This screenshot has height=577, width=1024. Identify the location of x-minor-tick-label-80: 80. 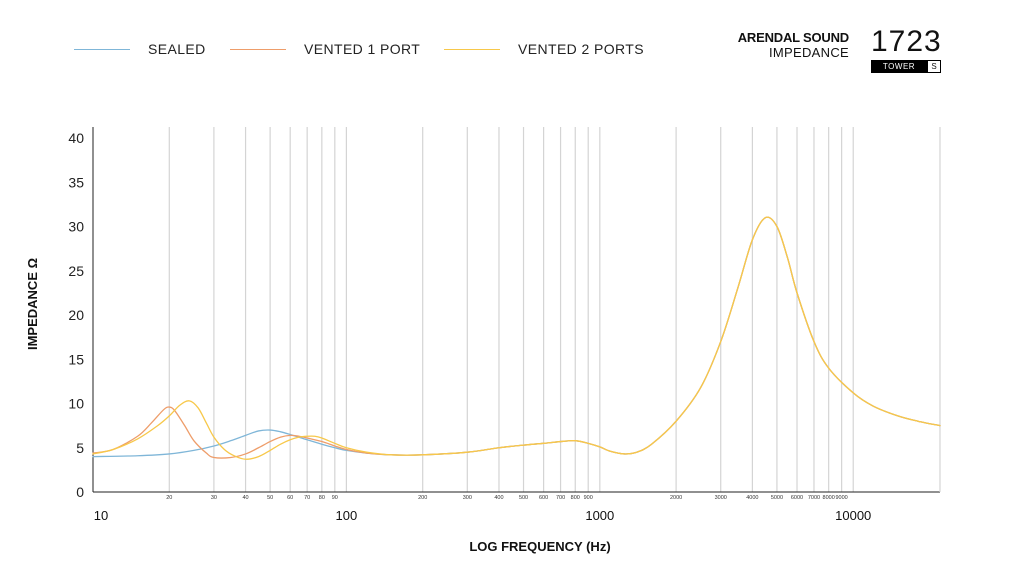
(322, 498).